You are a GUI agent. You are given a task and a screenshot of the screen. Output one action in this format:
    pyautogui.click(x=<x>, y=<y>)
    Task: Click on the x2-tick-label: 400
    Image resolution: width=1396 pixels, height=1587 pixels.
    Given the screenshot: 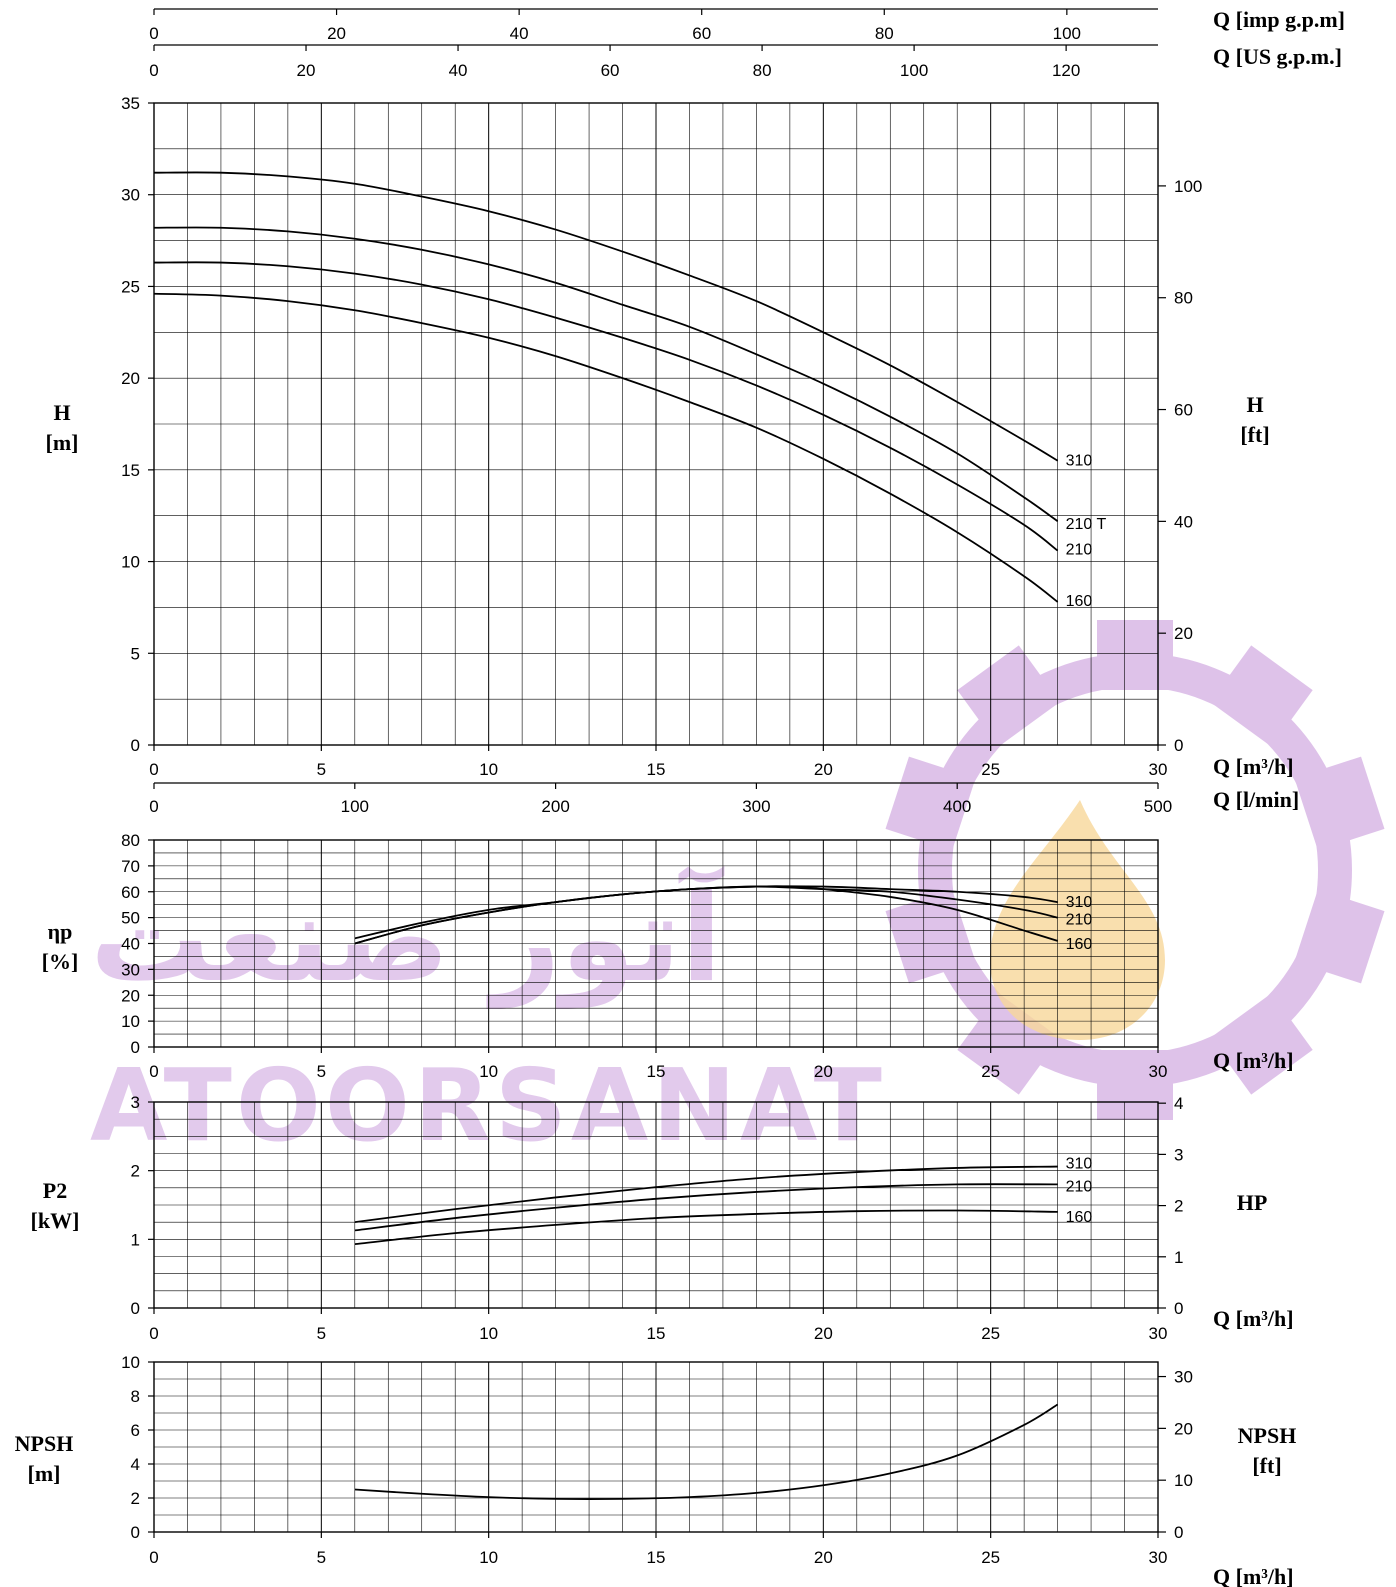 What is the action you would take?
    pyautogui.click(x=957, y=806)
    